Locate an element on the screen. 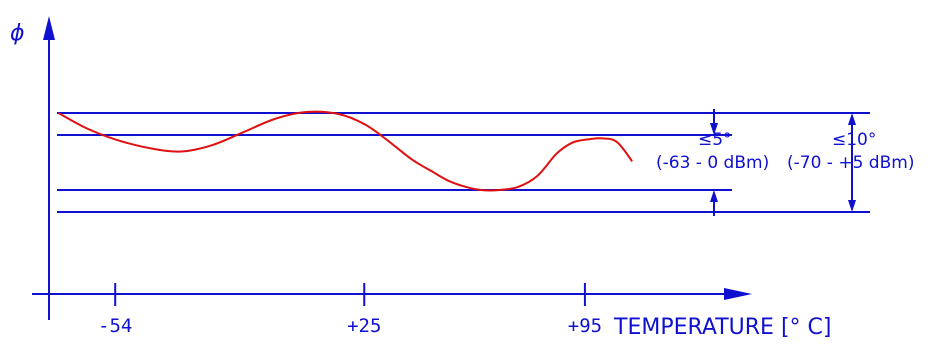 The image size is (930, 352). y-axis-symbol: ϕ is located at coordinates (17, 33).